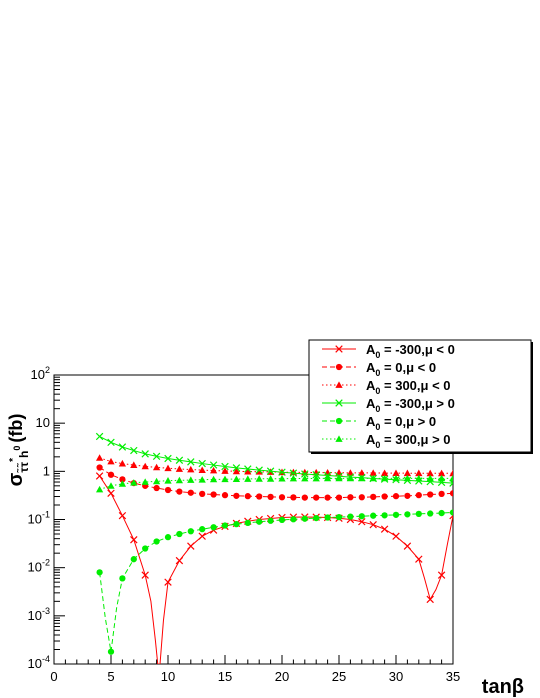 The image size is (540, 698). Describe the element at coordinates (53, 676) in the screenshot. I see `x-tick-label-0: 0` at that location.